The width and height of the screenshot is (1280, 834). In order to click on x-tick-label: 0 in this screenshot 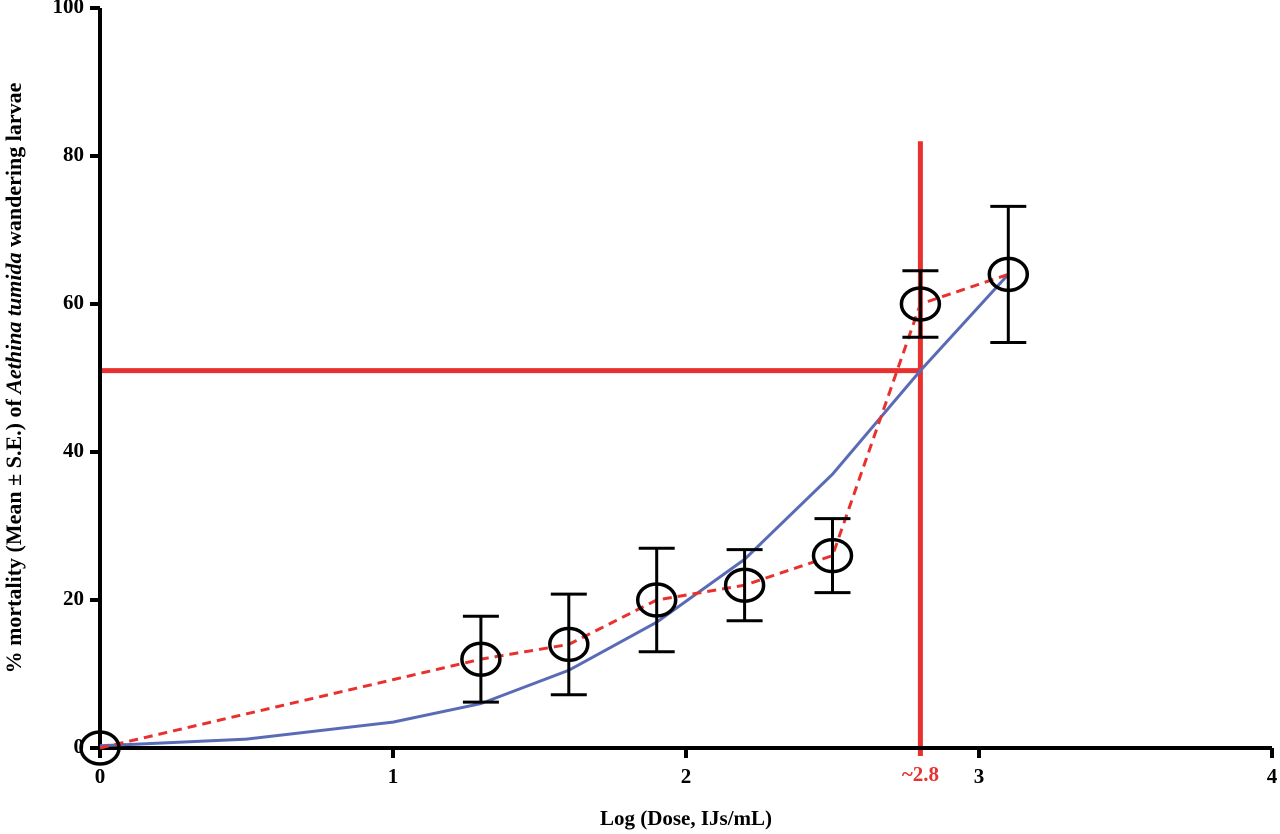, I will do `click(100, 776)`.